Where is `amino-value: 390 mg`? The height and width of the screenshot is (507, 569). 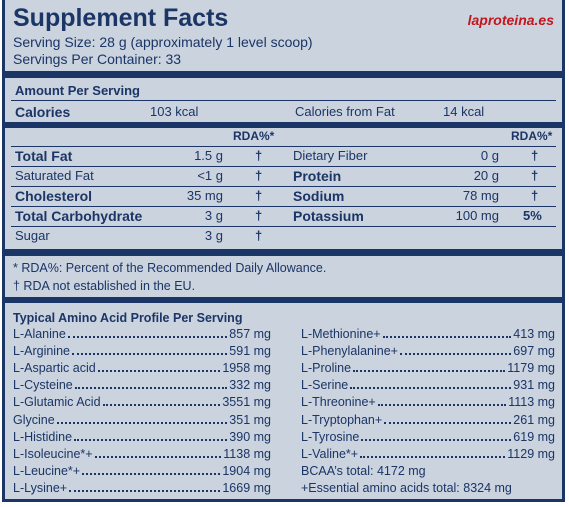
amino-value: 390 mg is located at coordinates (250, 436).